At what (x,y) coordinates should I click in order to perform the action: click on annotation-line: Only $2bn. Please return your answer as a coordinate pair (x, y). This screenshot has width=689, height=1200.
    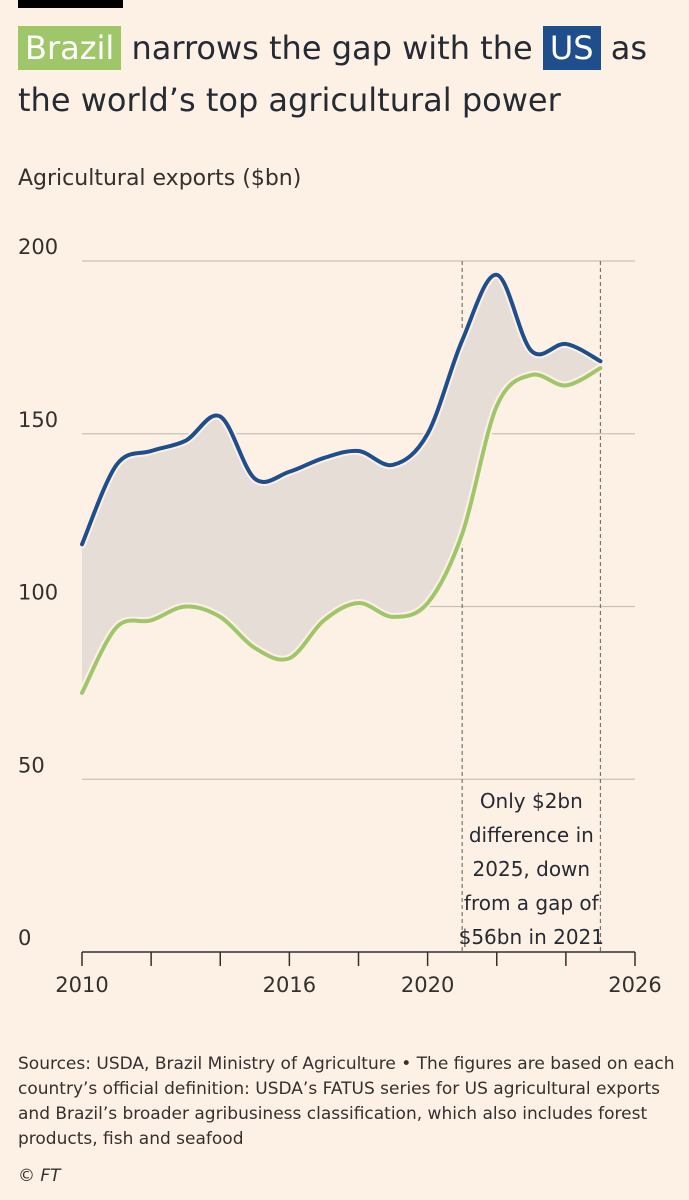
    Looking at the image, I should click on (531, 801).